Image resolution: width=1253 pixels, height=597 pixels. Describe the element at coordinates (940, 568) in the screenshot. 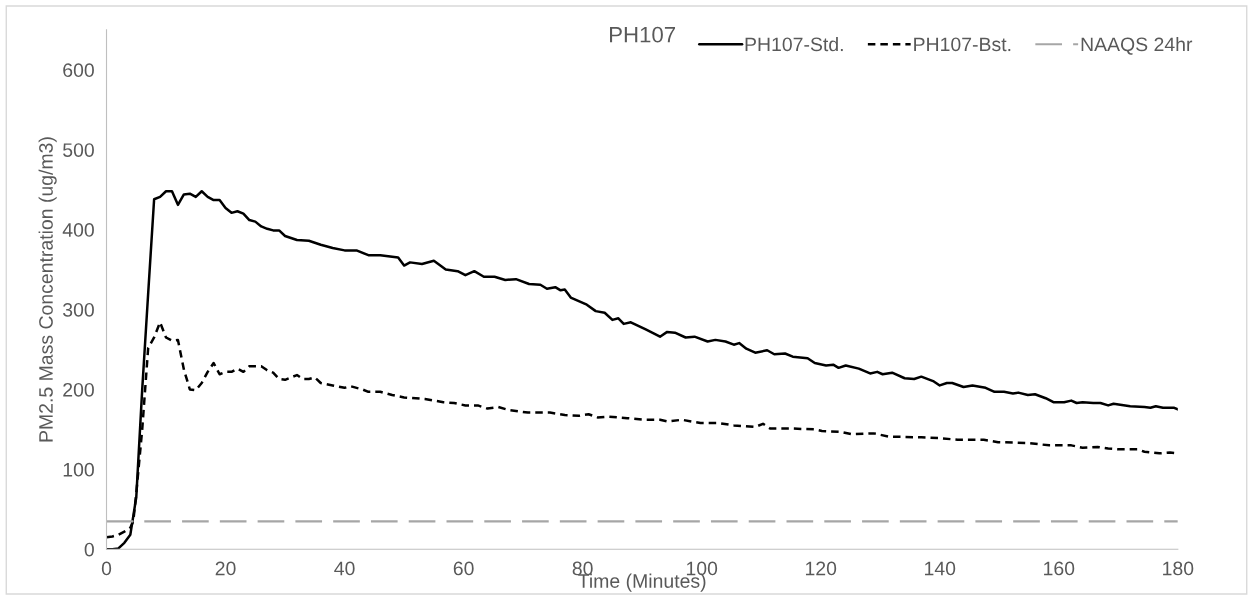

I see `x-tick-label: 140` at that location.